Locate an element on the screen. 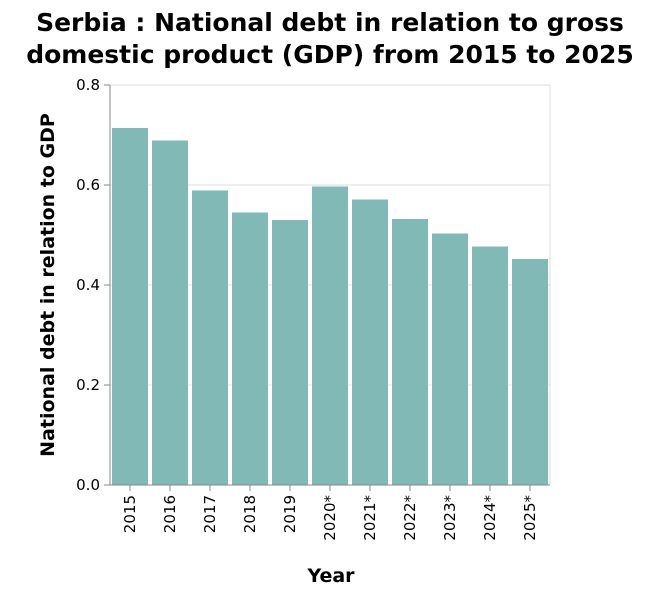  x-tick-label: 2020* is located at coordinates (330, 518).